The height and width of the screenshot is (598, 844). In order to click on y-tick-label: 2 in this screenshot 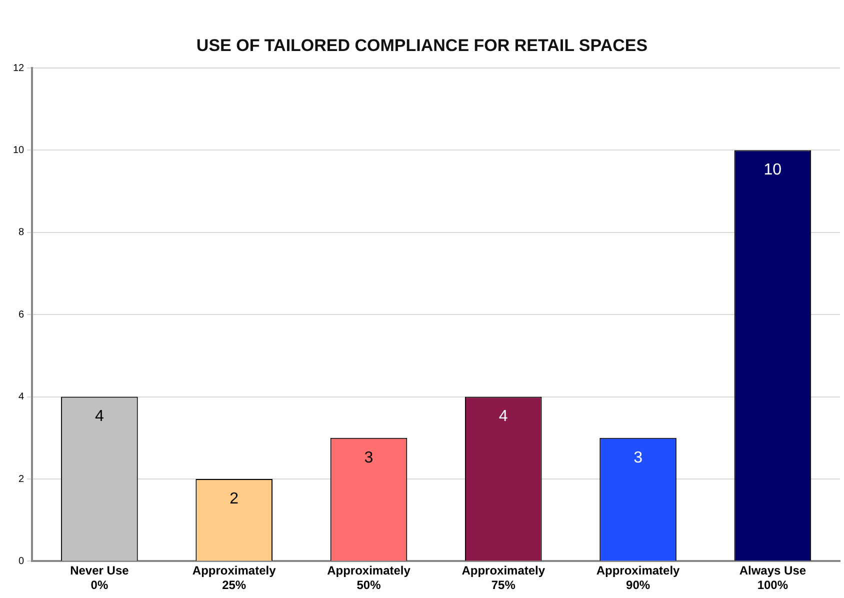, I will do `click(21, 479)`.